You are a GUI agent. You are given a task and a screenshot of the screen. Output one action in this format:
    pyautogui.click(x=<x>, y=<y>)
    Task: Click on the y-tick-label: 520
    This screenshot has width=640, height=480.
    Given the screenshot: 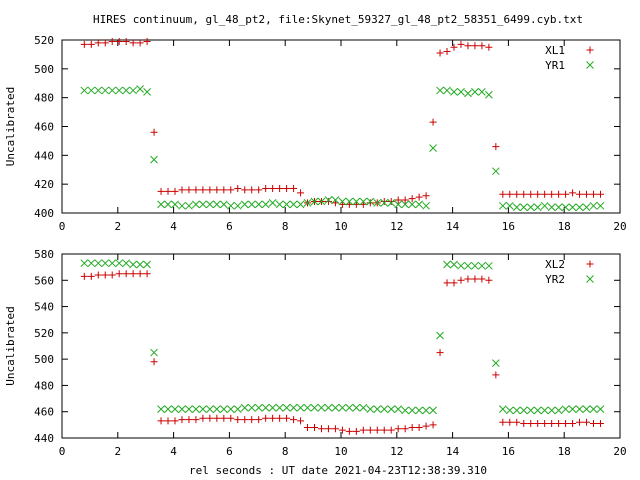 What is the action you would take?
    pyautogui.click(x=44, y=40)
    